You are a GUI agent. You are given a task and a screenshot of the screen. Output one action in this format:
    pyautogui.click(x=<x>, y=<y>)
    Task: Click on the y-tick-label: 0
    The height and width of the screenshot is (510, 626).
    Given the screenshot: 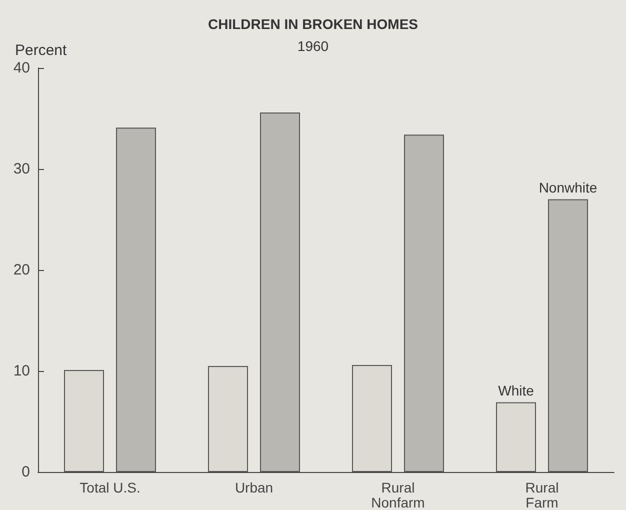 What is the action you would take?
    pyautogui.click(x=26, y=472)
    